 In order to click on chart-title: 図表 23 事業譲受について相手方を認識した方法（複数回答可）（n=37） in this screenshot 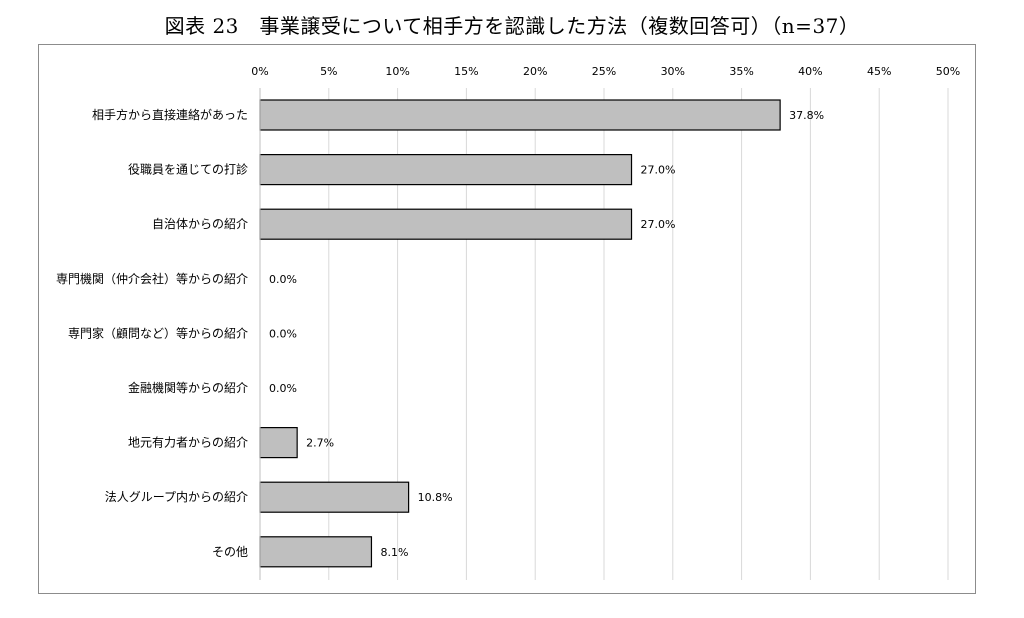, I will do `click(512, 26)`.